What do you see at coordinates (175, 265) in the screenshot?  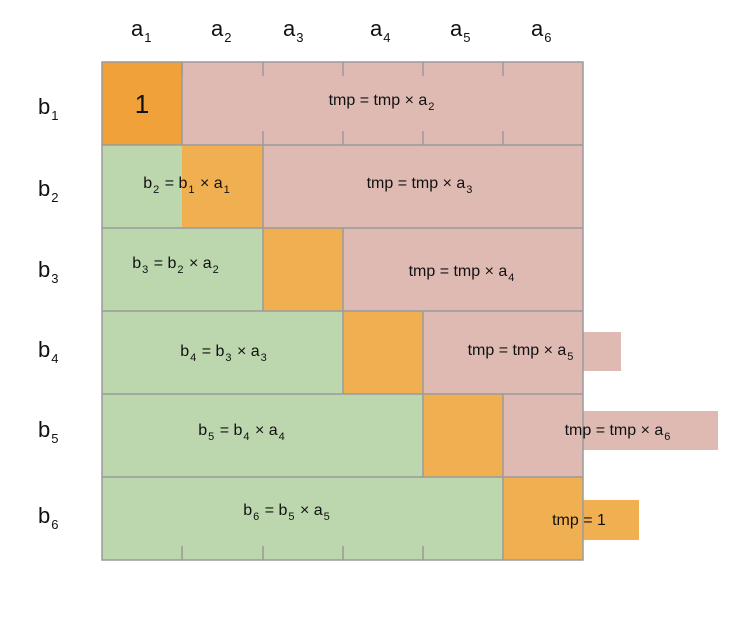 I see `b-label-row-3: b3 = b2 × a2` at bounding box center [175, 265].